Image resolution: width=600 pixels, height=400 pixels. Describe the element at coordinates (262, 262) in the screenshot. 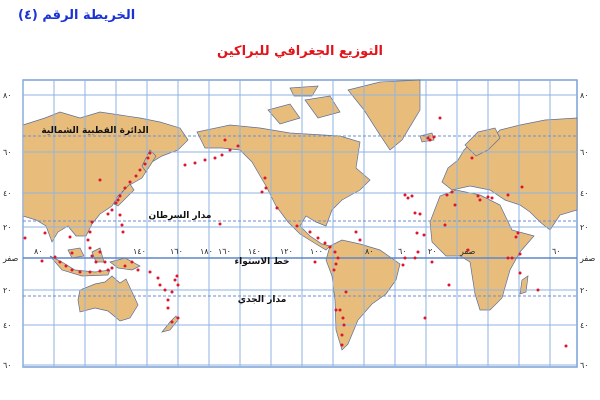

I see `equator-label: خط الاستواء` at that location.